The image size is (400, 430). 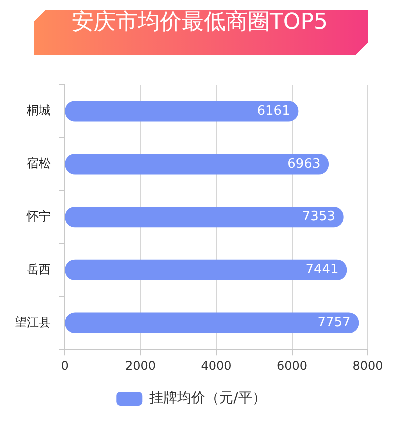 What do you see at coordinates (200, 23) in the screenshot?
I see `chart-title: 安庆市均价最低商圈TOP5` at bounding box center [200, 23].